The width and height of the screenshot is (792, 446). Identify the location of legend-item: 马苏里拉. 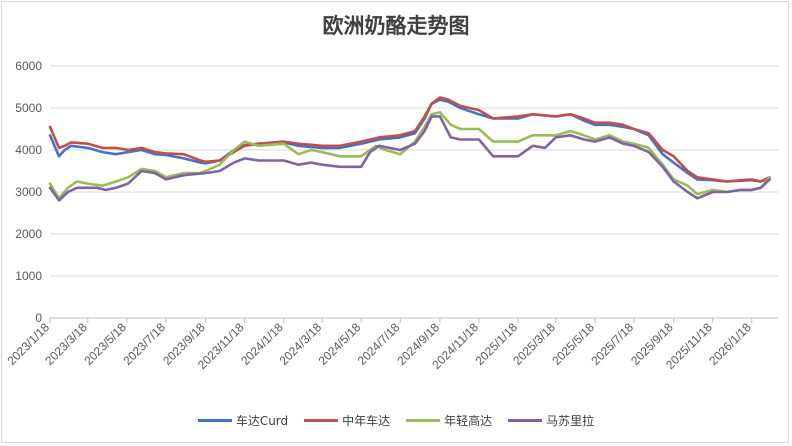
(551, 420).